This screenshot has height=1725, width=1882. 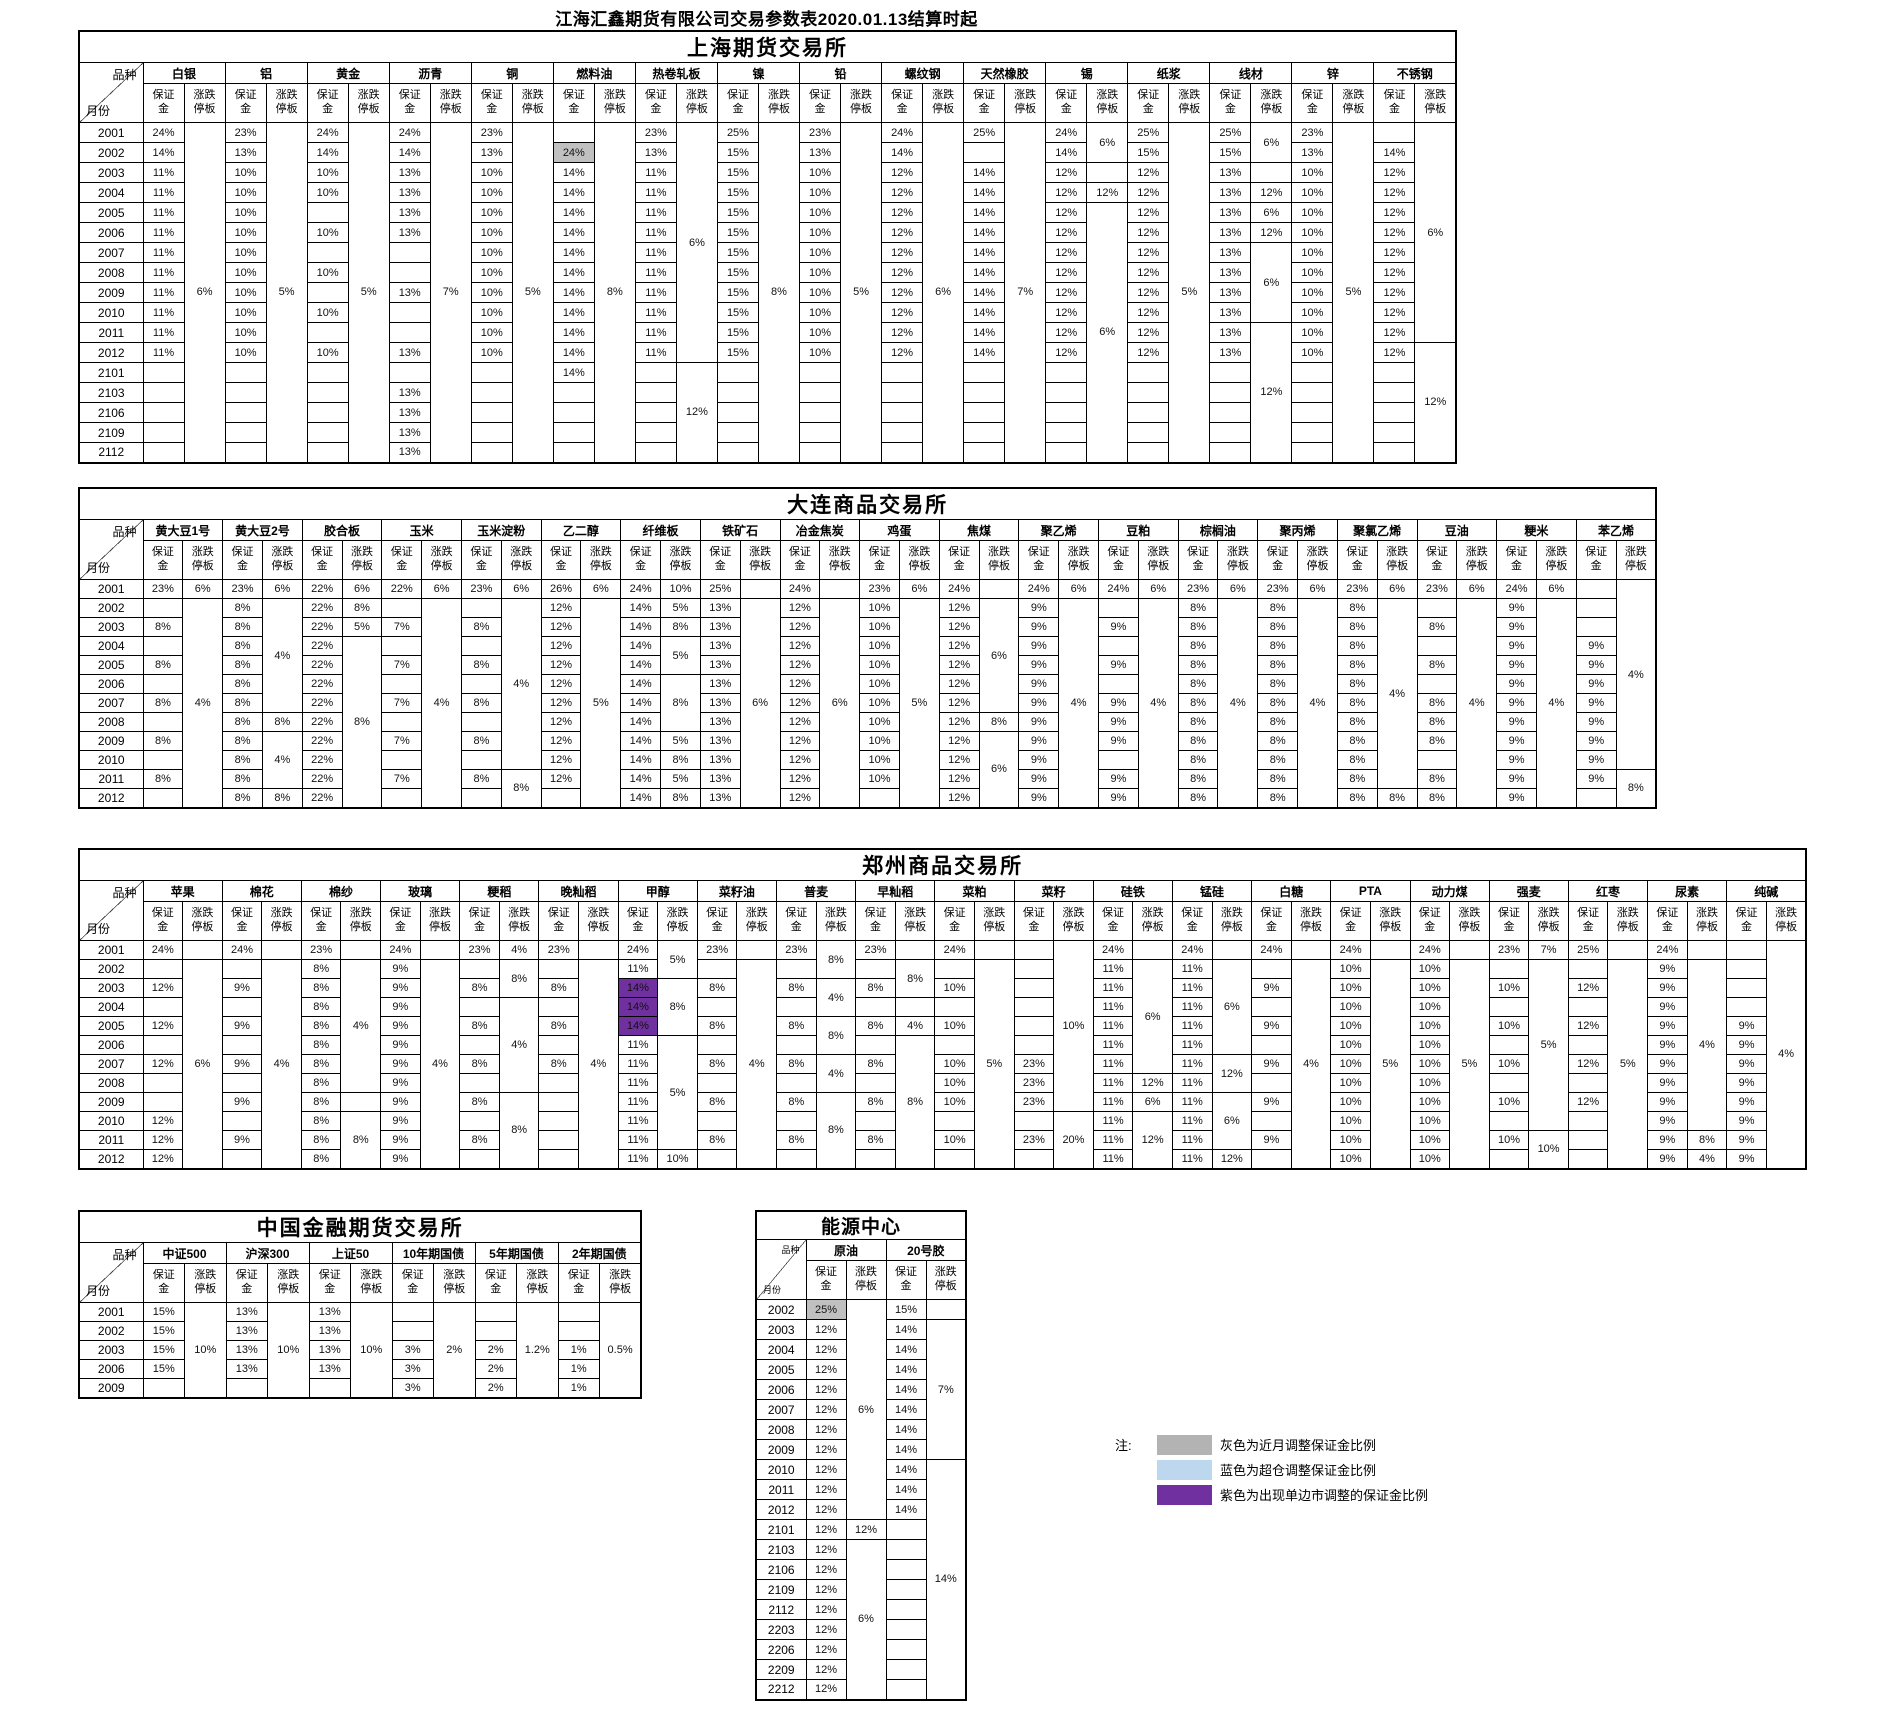 What do you see at coordinates (111, 212) in the screenshot?
I see `month-cell: 2005` at bounding box center [111, 212].